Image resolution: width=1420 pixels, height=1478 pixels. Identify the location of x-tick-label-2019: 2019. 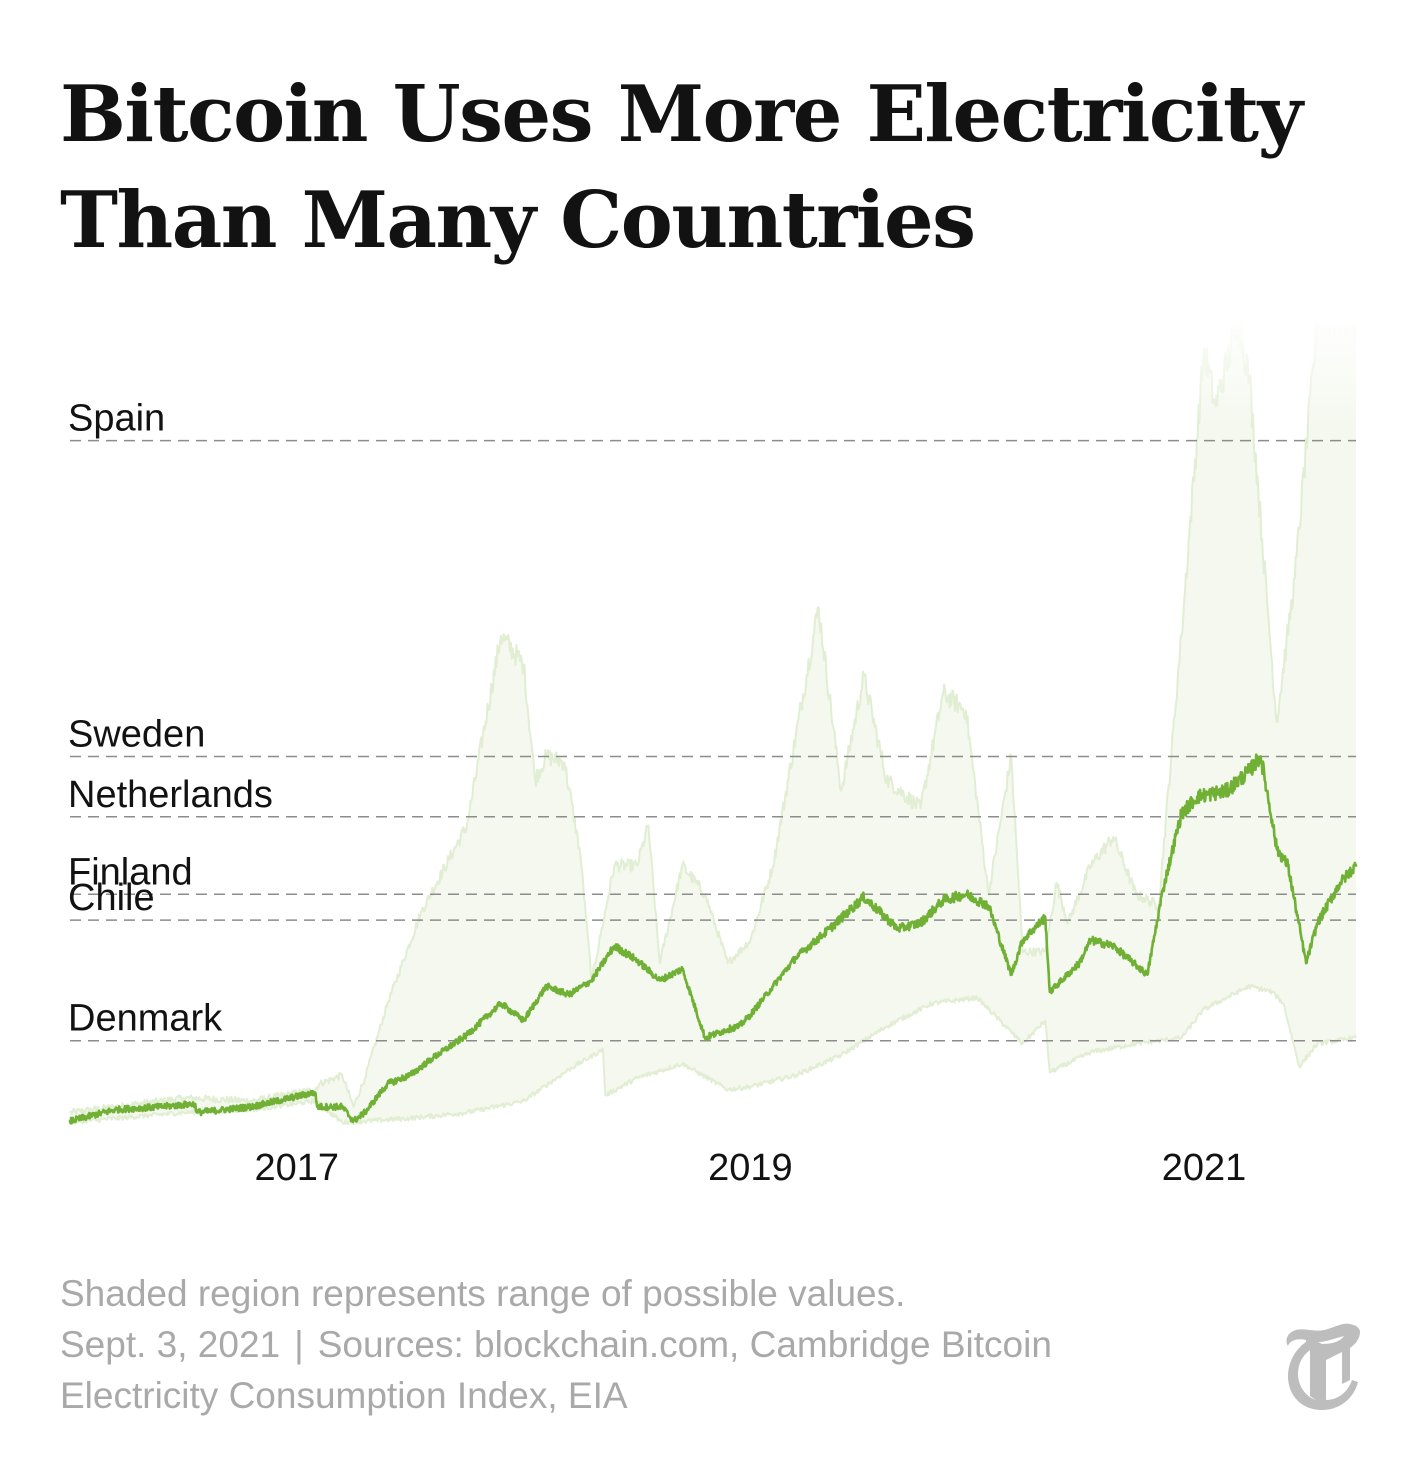
(750, 1168).